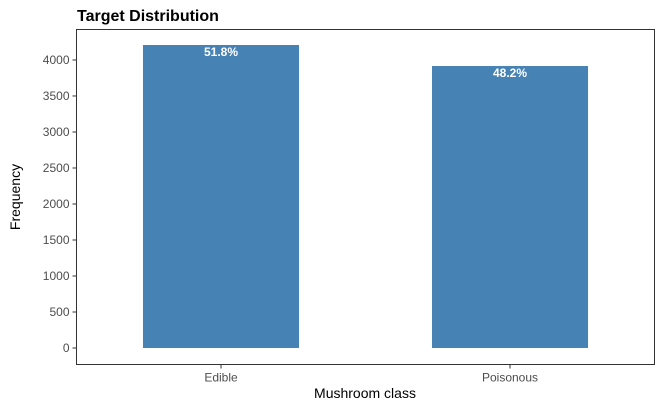 The image size is (661, 408). I want to click on y-tick-label: 4000, so click(56, 60).